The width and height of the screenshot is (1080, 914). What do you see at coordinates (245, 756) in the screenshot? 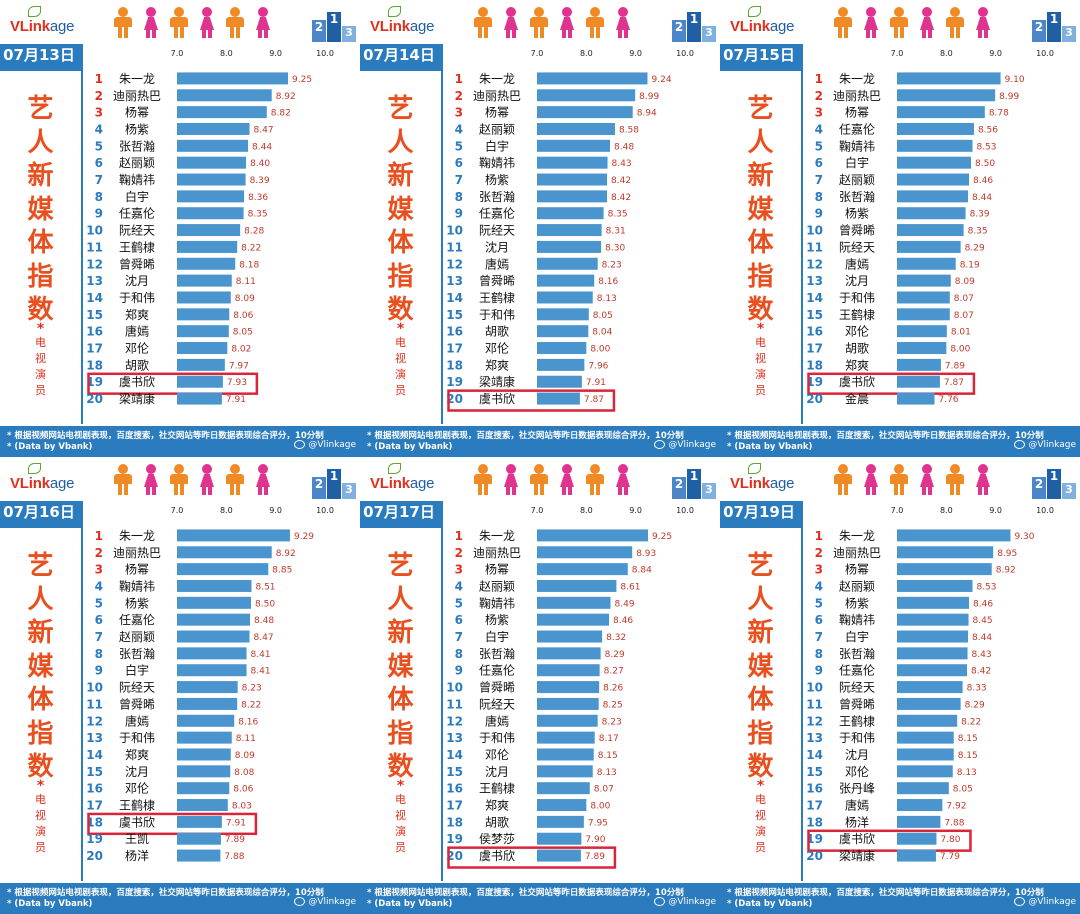
I see `data-label: 8.09` at bounding box center [245, 756].